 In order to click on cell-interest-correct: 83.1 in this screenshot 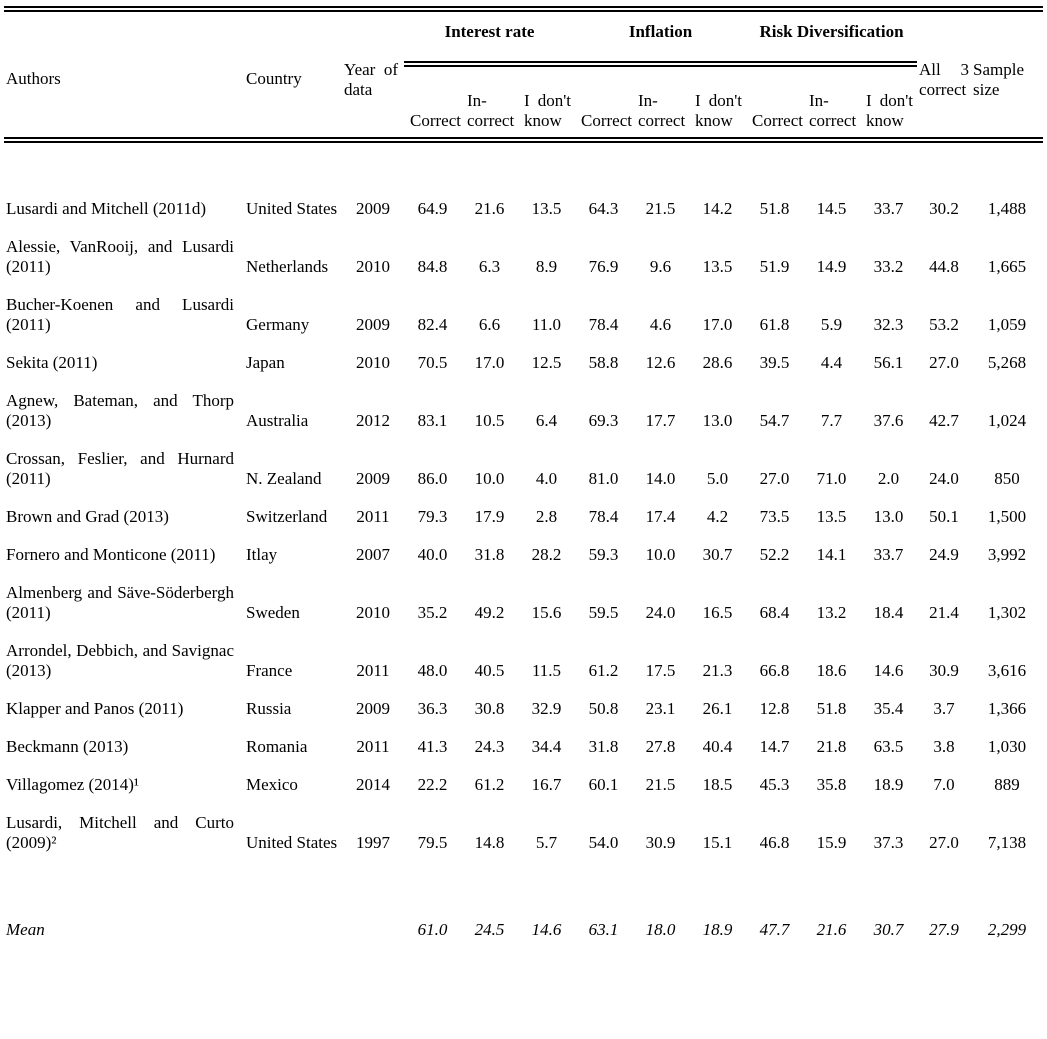, I will do `click(432, 420)`.